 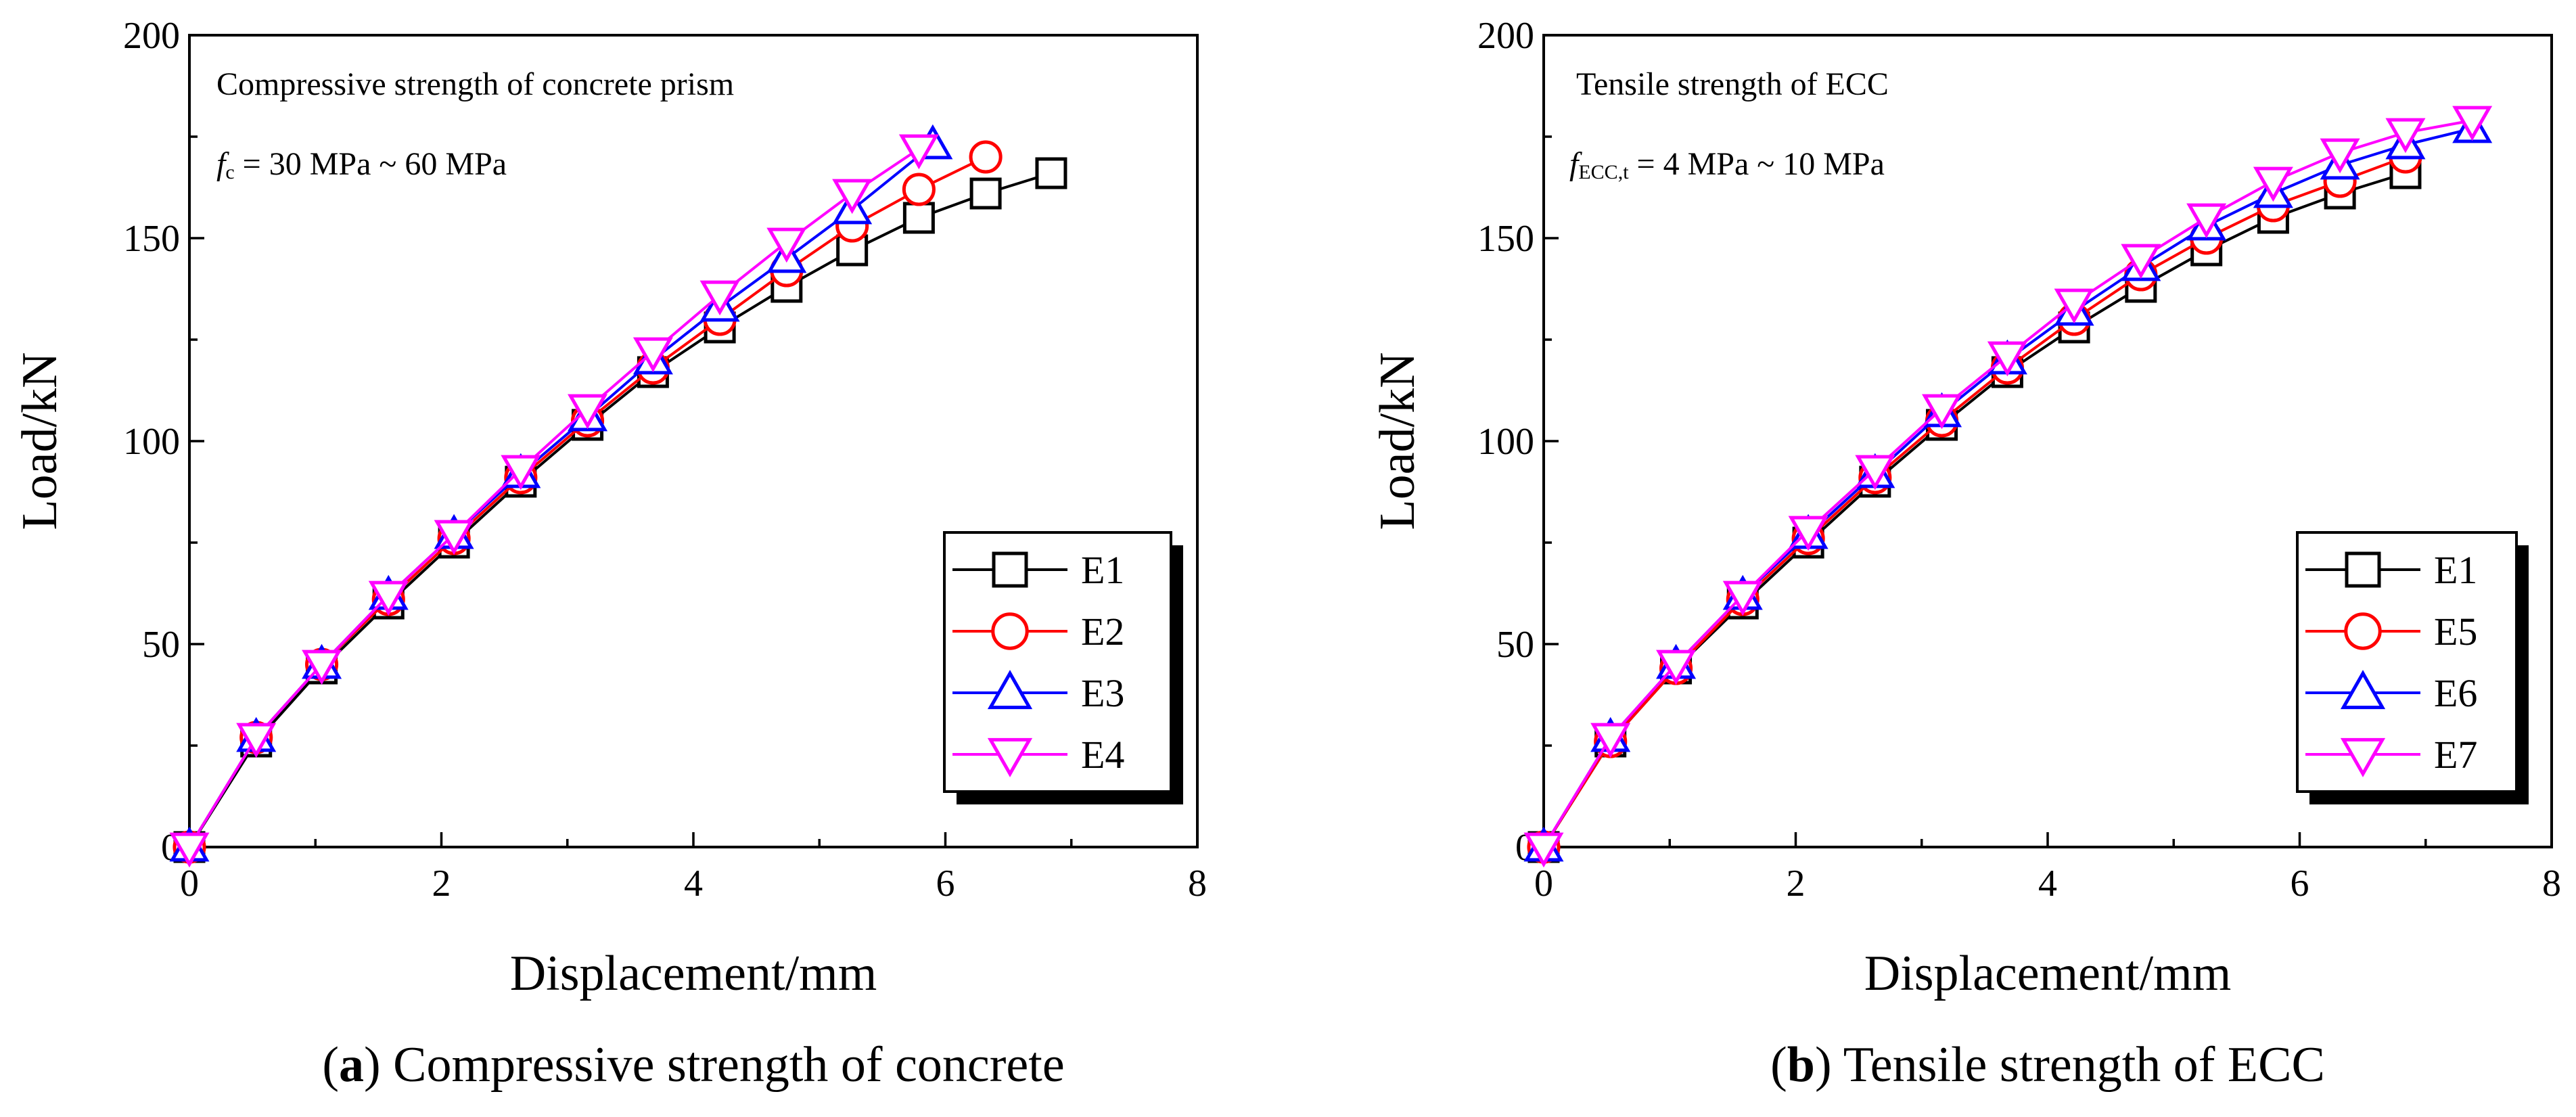 I want to click on annotation-parameter: fECC,t = 4 MPa ~ 10 MPa, so click(x=1727, y=164).